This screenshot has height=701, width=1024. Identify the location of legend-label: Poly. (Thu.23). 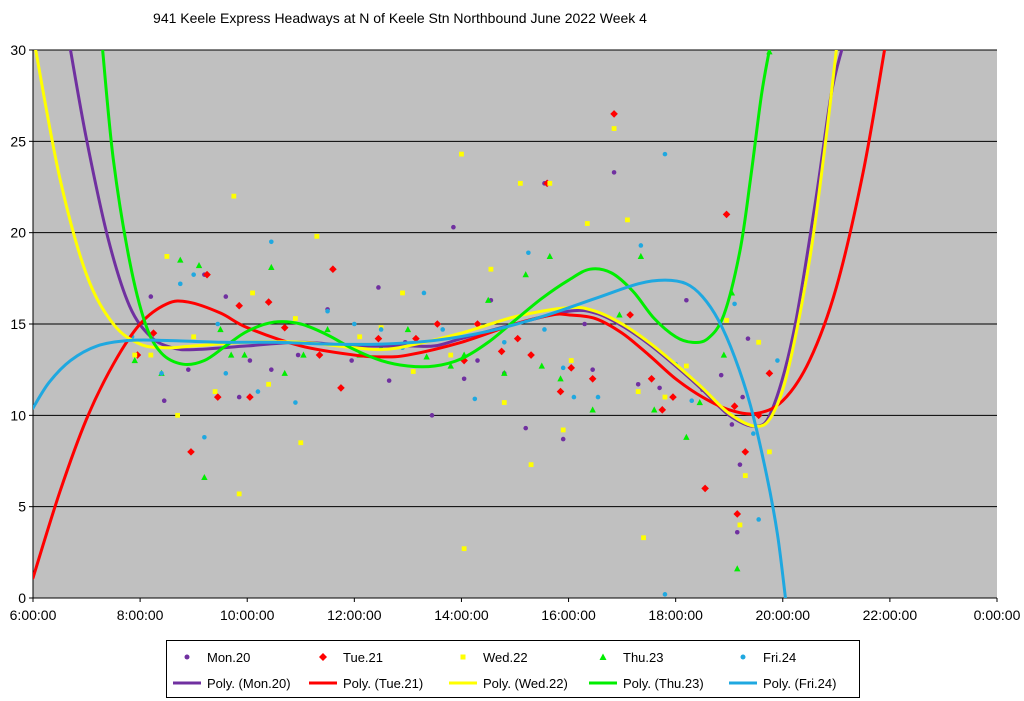
(663, 683).